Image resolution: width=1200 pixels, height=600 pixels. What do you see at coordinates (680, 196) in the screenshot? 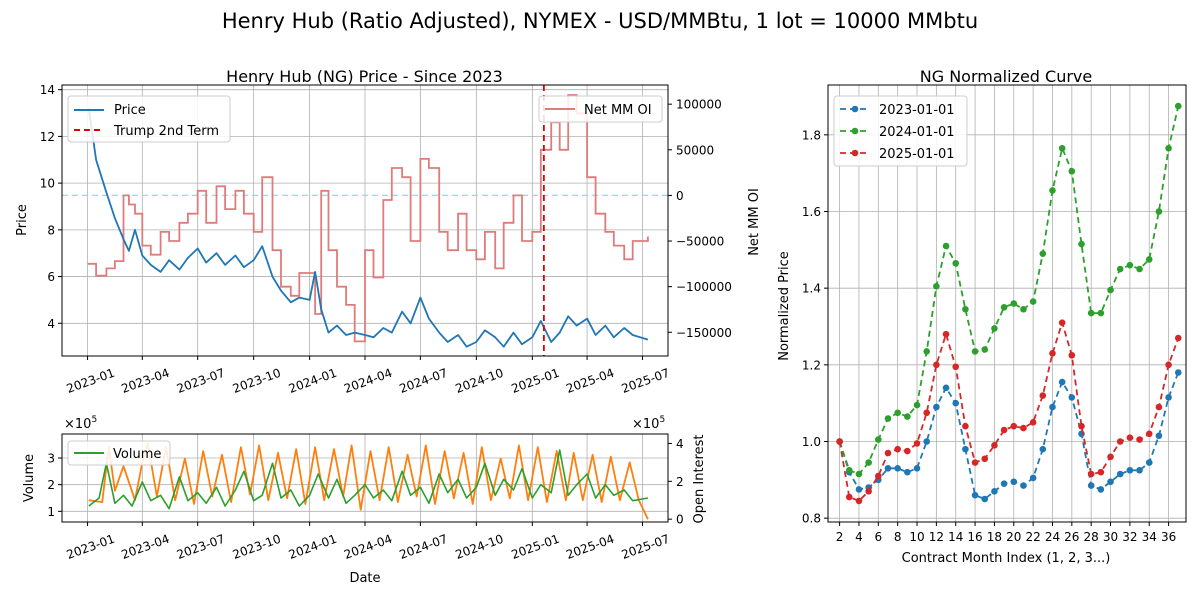
I see `net-mm-ytick-label: 0` at bounding box center [680, 196].